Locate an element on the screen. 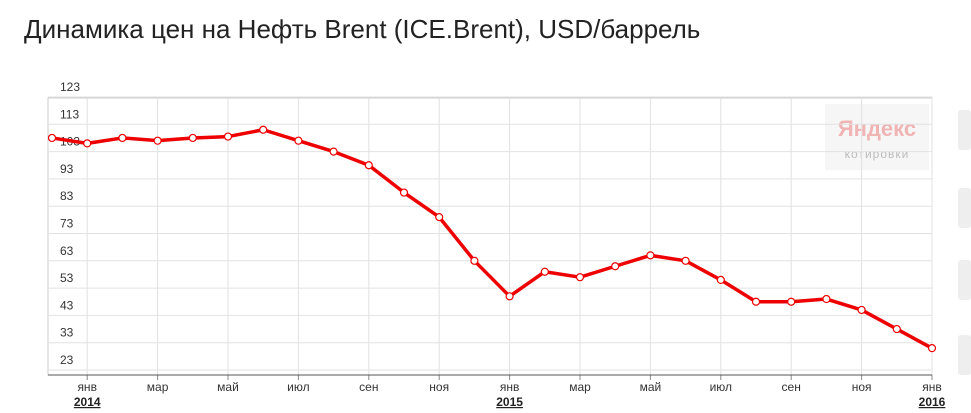 The height and width of the screenshot is (413, 971). y-tick-label: 123 is located at coordinates (70, 87).